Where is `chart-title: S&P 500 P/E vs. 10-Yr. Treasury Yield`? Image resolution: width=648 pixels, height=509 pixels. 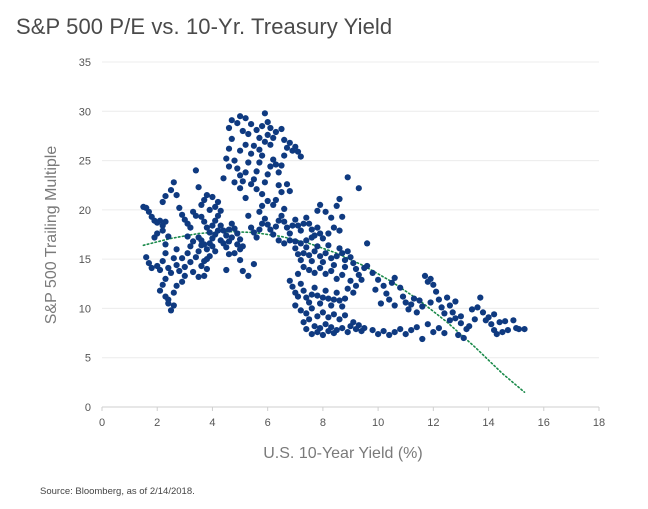
chart-title: S&P 500 P/E vs. 10-Yr. Treasury Yield is located at coordinates (204, 26).